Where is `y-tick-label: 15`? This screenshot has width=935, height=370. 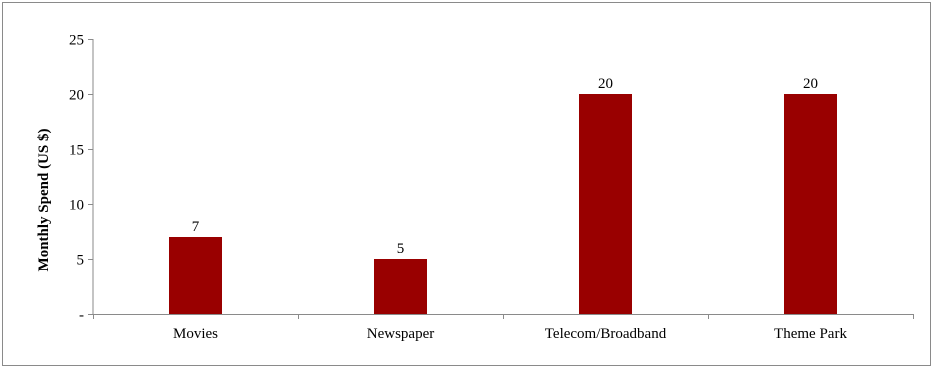 y-tick-label: 15 is located at coordinates (76, 151).